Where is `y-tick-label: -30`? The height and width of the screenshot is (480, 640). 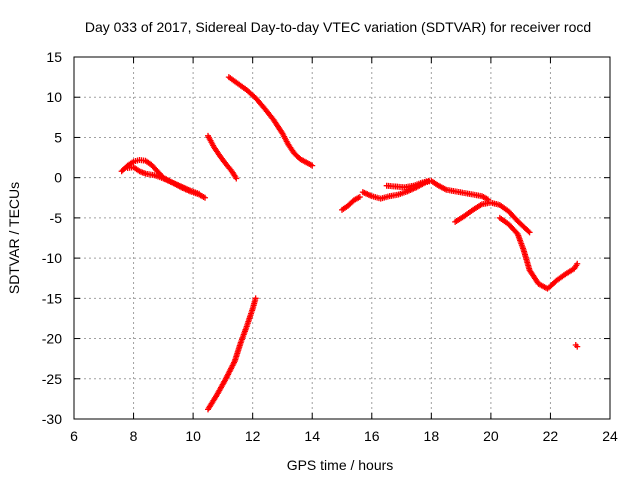
y-tick-label: -30 is located at coordinates (52, 419).